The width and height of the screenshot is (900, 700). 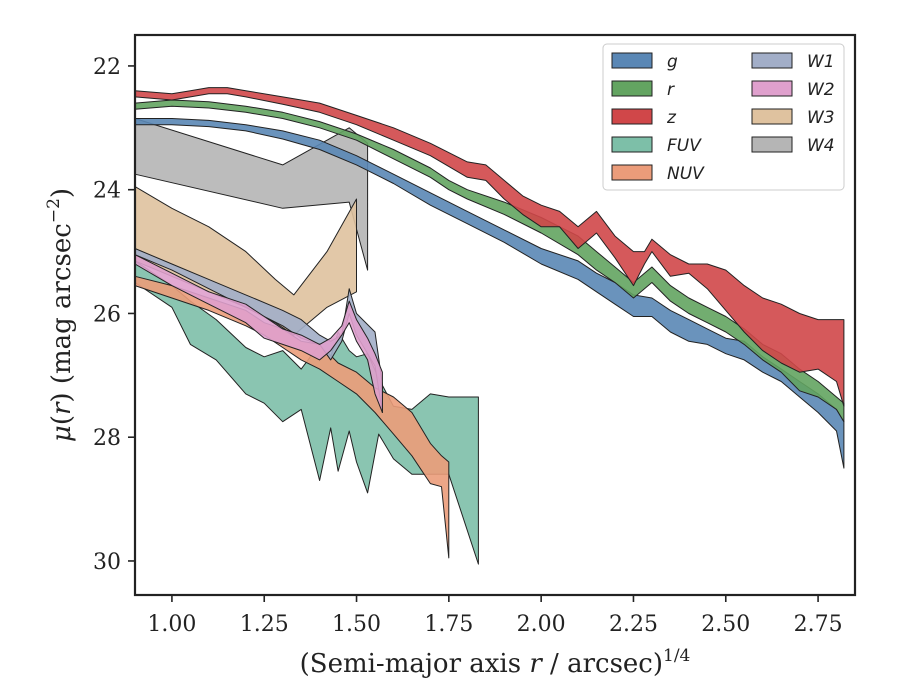 I want to click on x-tick-label: 1.00, so click(x=171, y=624).